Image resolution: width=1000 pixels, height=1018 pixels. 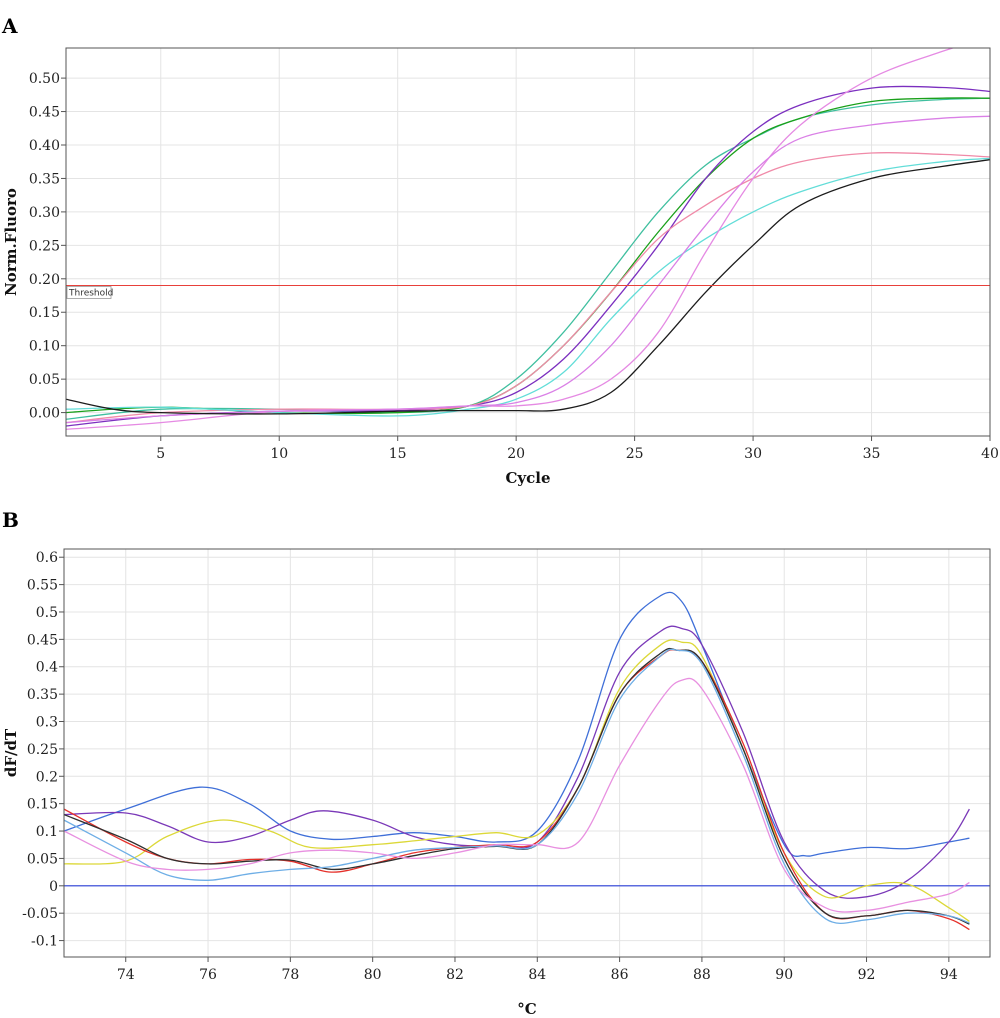 I want to click on x-tick-label: 86, so click(x=620, y=975).